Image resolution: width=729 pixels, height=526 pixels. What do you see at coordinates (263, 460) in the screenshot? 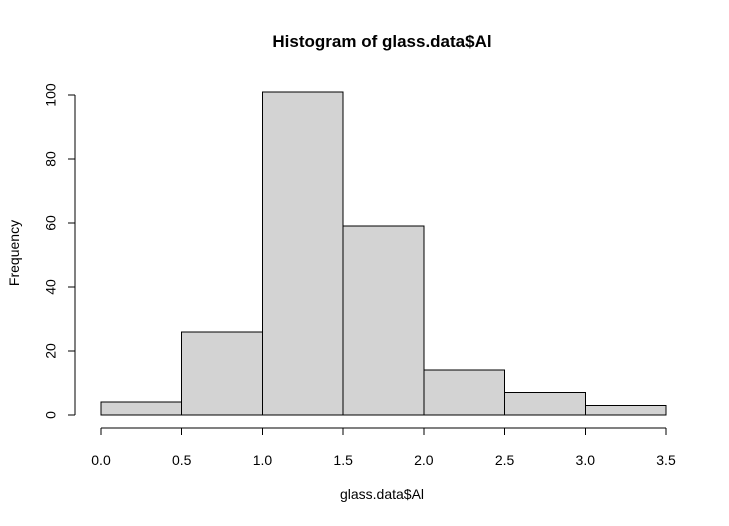
I see `x-tick-label-2: 1.0` at bounding box center [263, 460].